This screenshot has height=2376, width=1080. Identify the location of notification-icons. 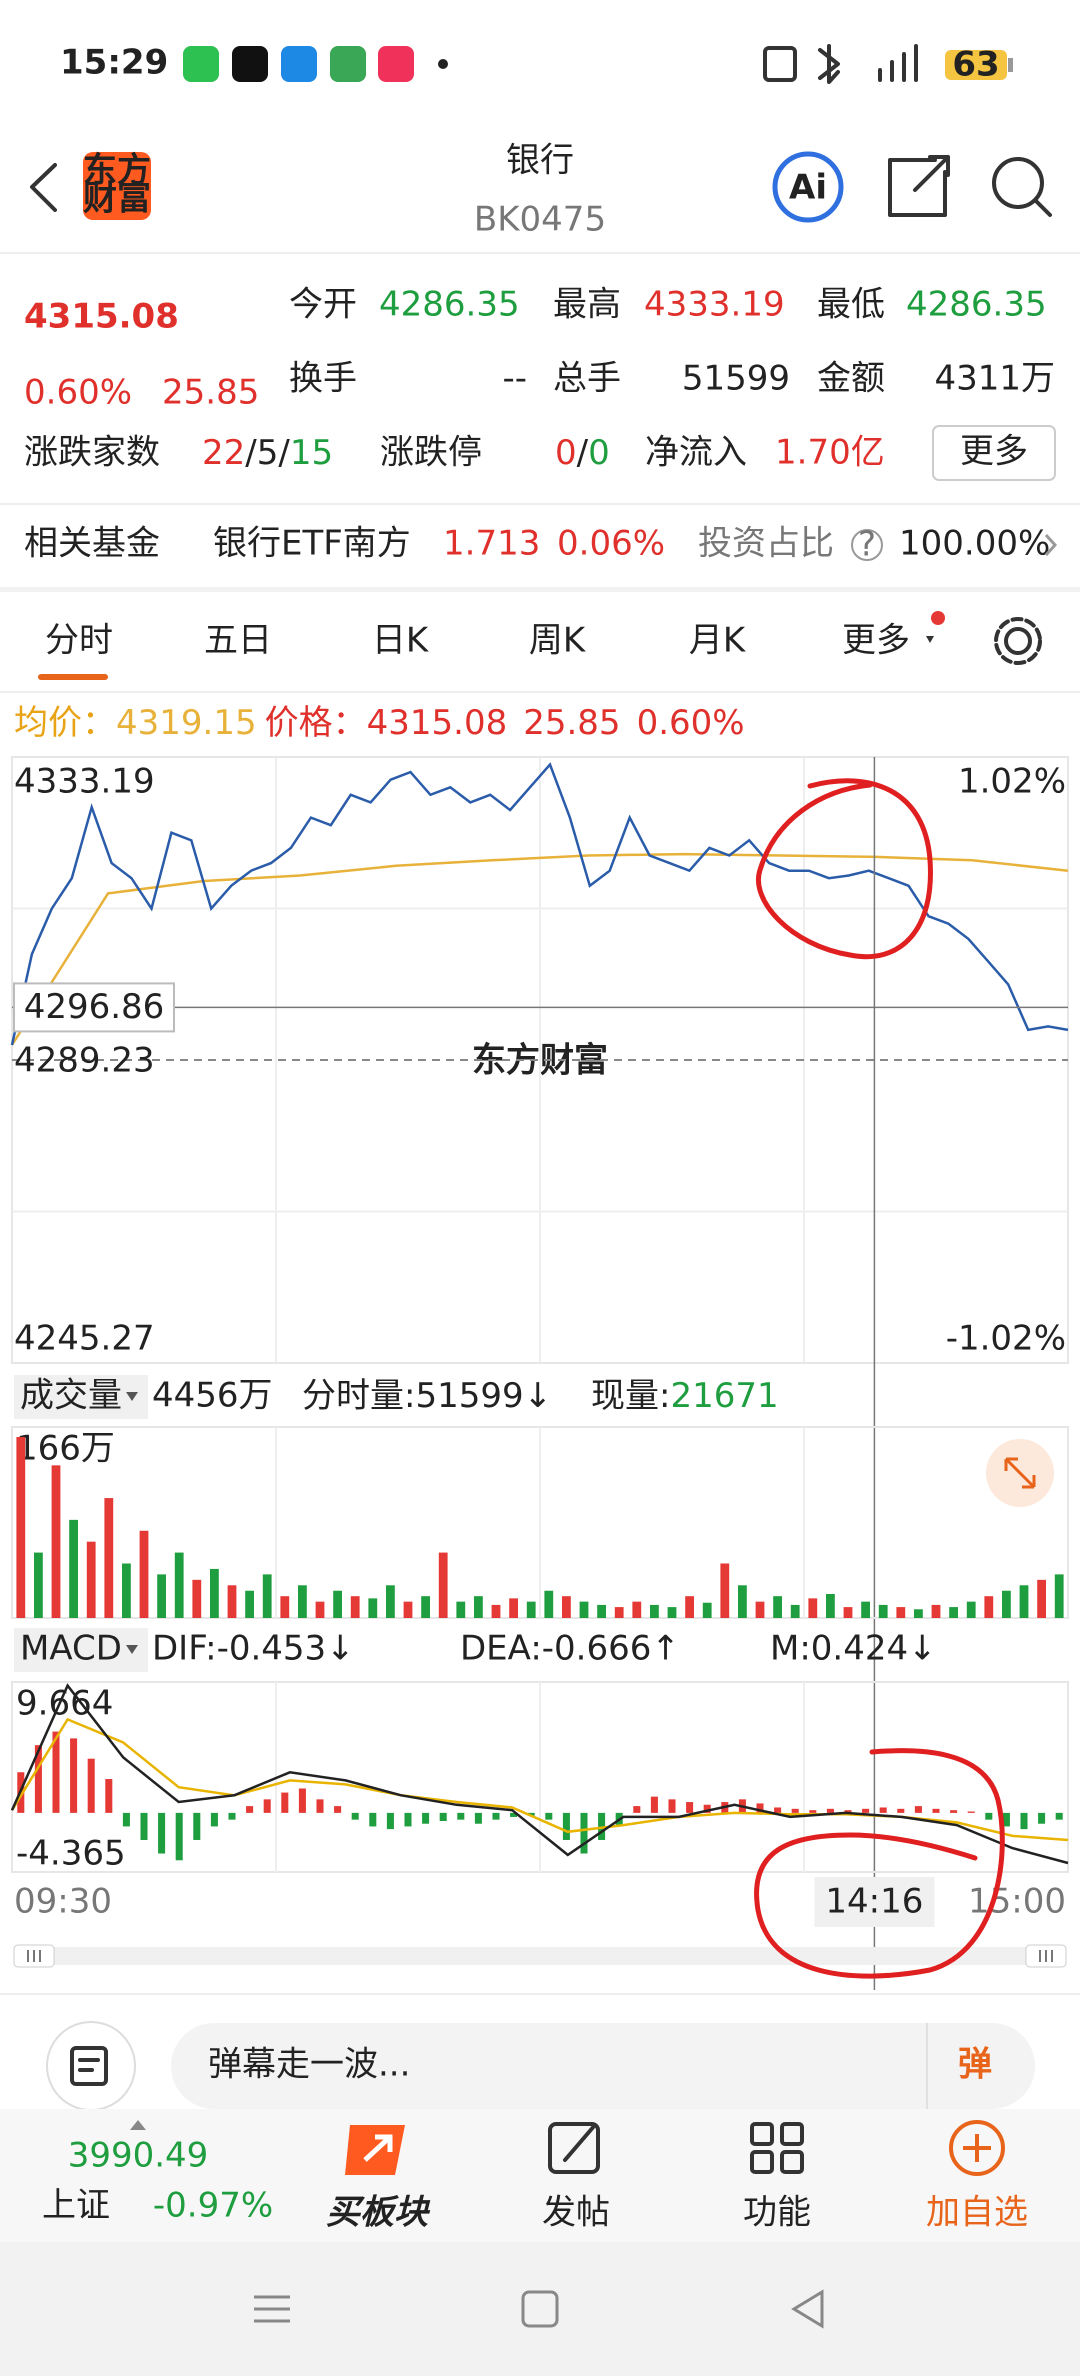
(315, 64).